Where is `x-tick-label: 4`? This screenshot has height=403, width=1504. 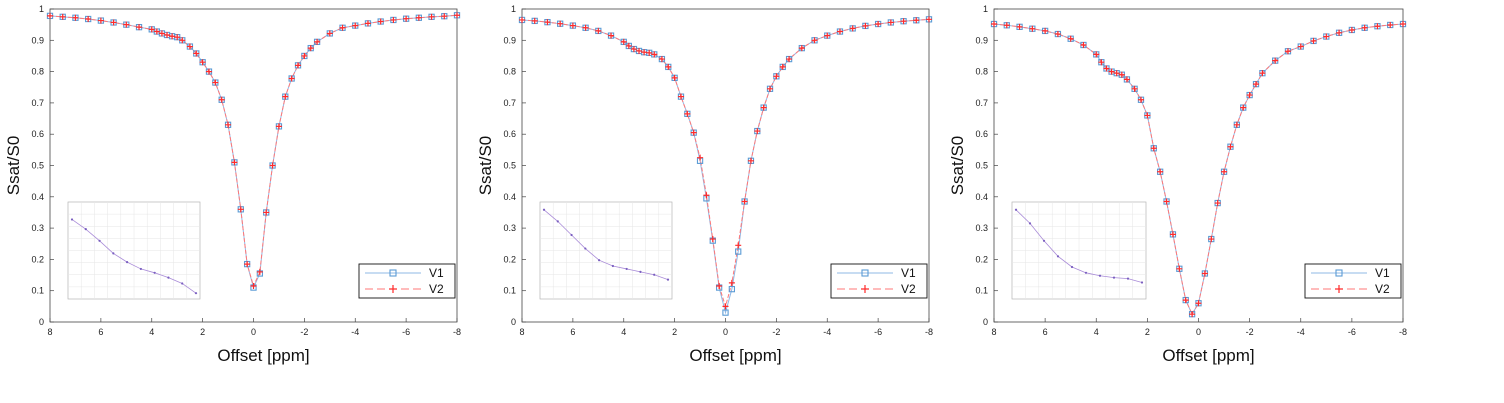
x-tick-label: 4 is located at coordinates (623, 332).